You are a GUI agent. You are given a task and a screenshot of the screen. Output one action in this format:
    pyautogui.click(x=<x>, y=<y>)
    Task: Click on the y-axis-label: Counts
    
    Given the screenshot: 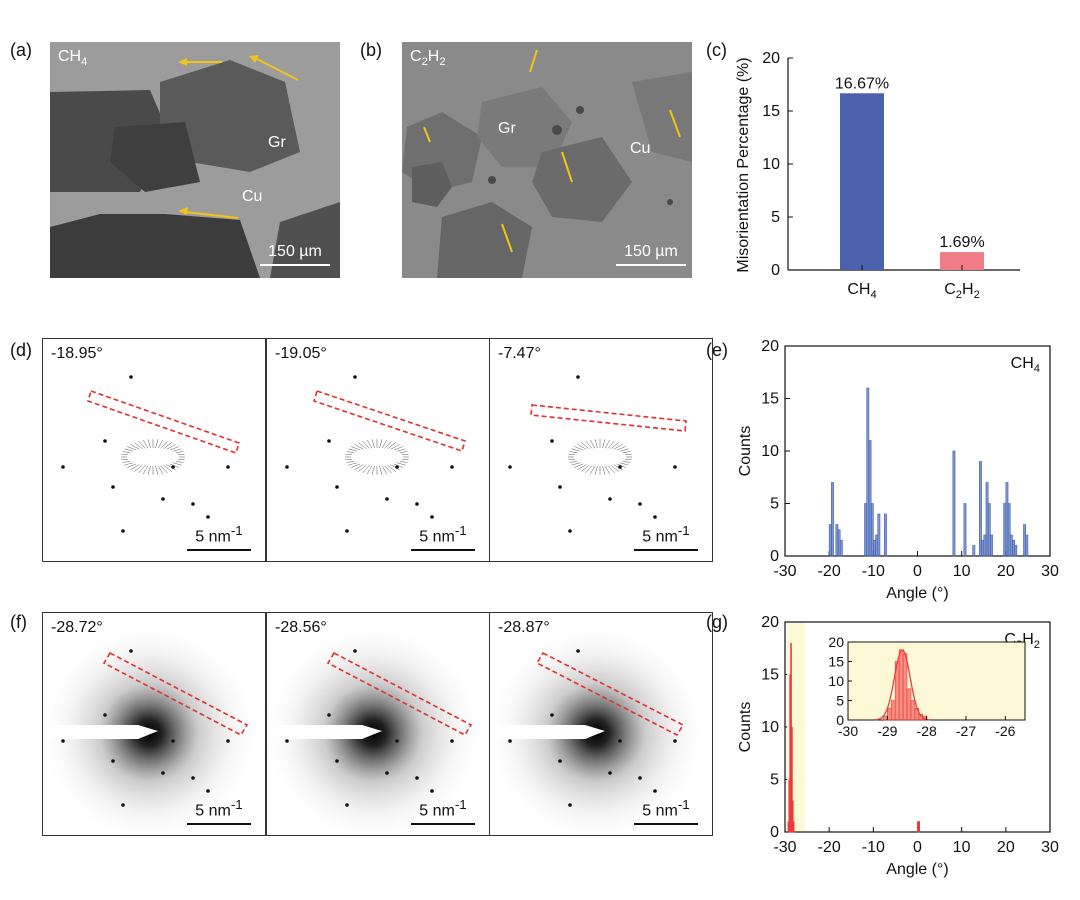 What is the action you would take?
    pyautogui.click(x=745, y=727)
    